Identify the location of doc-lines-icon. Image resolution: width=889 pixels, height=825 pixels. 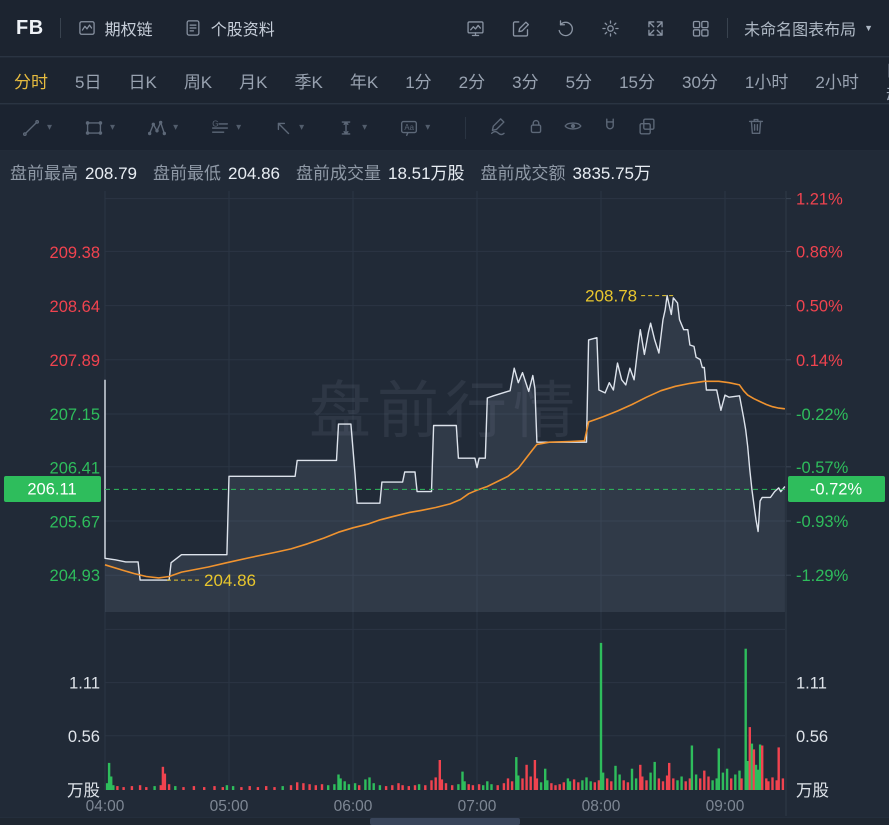
(193, 28).